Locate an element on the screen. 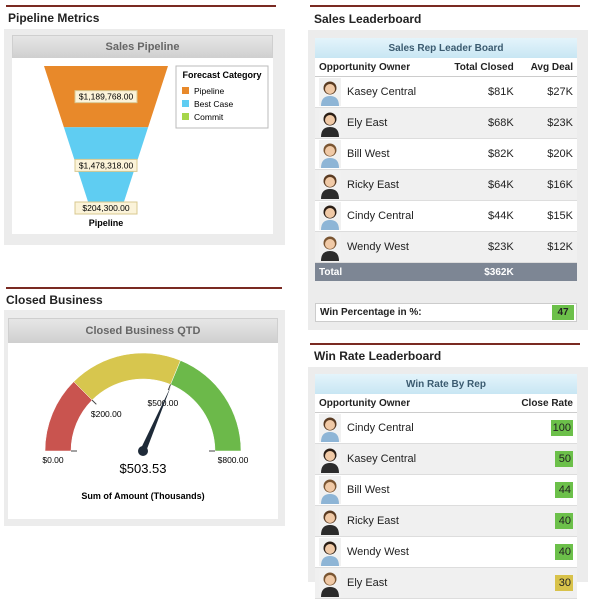 This screenshot has height=599, width=594. total-label: Total is located at coordinates (331, 272).